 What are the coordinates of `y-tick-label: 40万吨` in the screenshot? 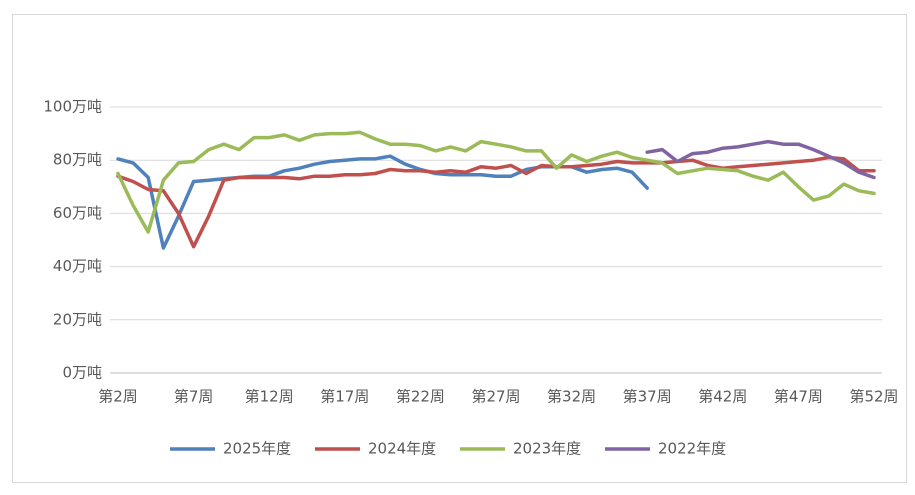 It's located at (77, 266).